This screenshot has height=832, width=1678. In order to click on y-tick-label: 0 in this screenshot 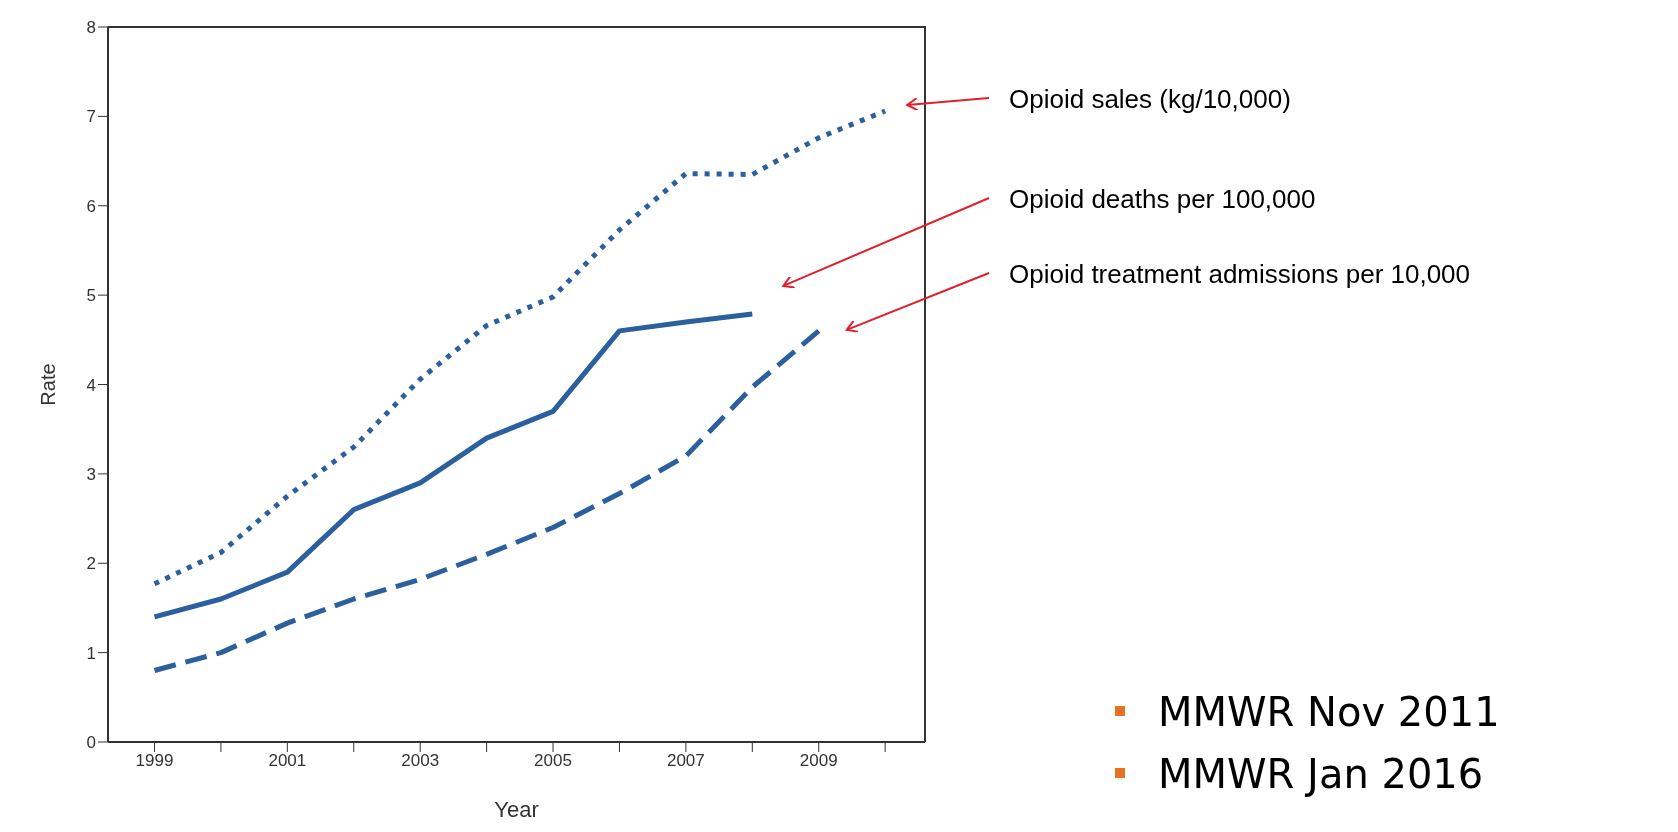, I will do `click(91, 743)`.